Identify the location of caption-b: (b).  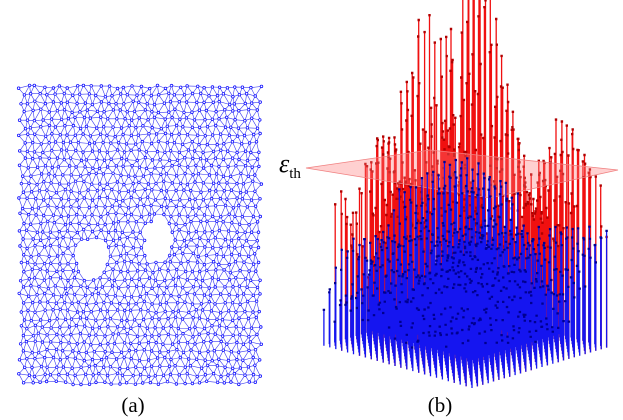
(440, 405).